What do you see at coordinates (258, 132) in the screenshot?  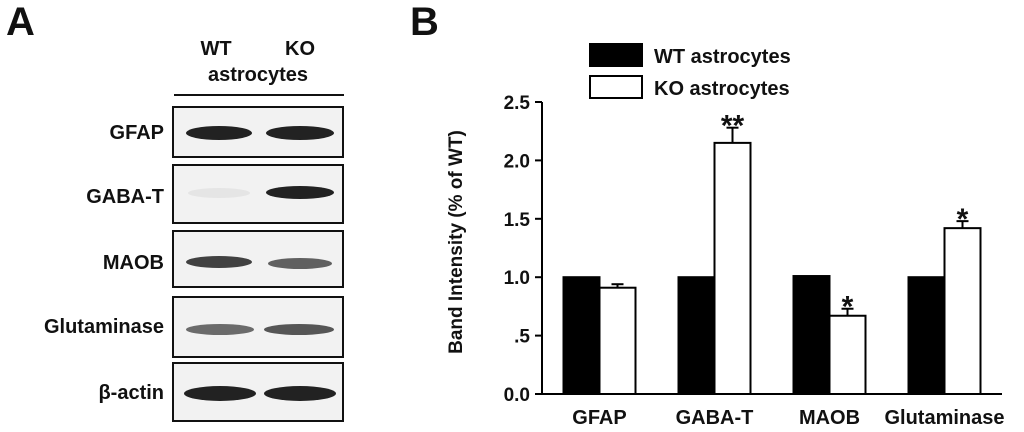 I see `blot-strip-gfap` at bounding box center [258, 132].